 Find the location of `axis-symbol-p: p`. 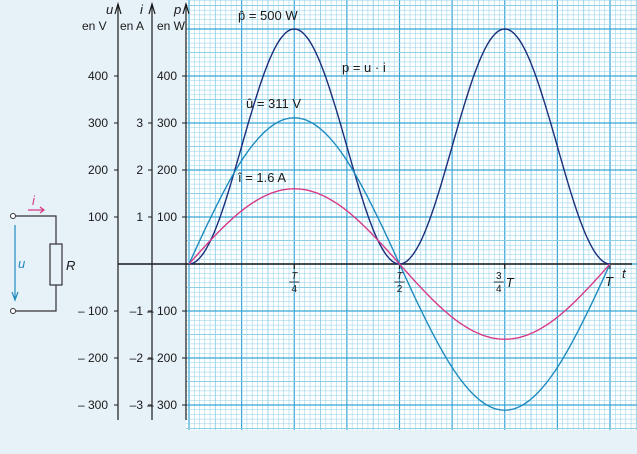

axis-symbol-p: p is located at coordinates (177, 9).